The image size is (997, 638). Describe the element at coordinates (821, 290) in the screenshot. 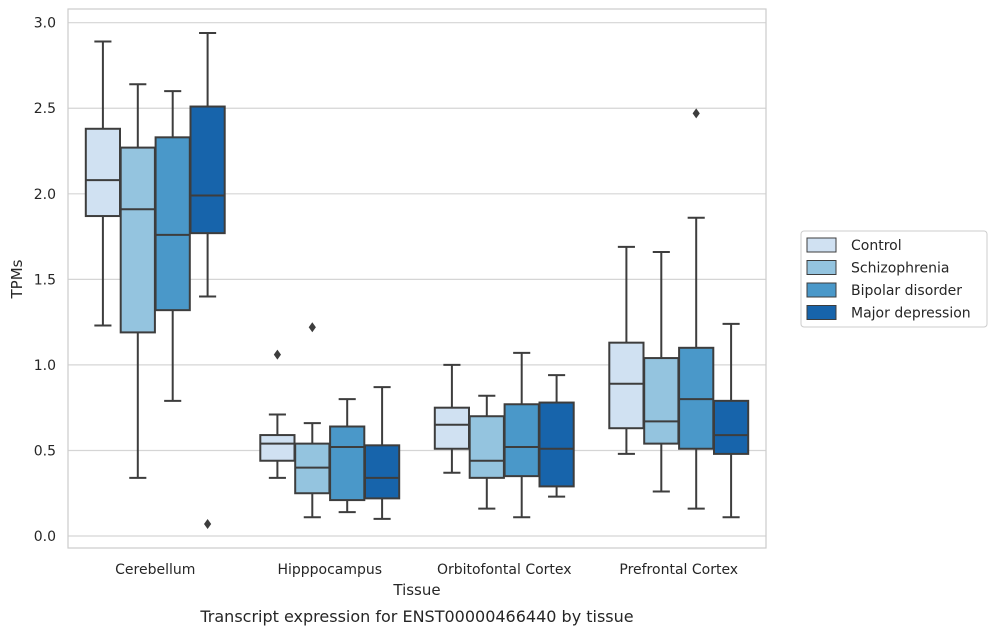

I see `legend-swatch-bipolar-disorder` at that location.